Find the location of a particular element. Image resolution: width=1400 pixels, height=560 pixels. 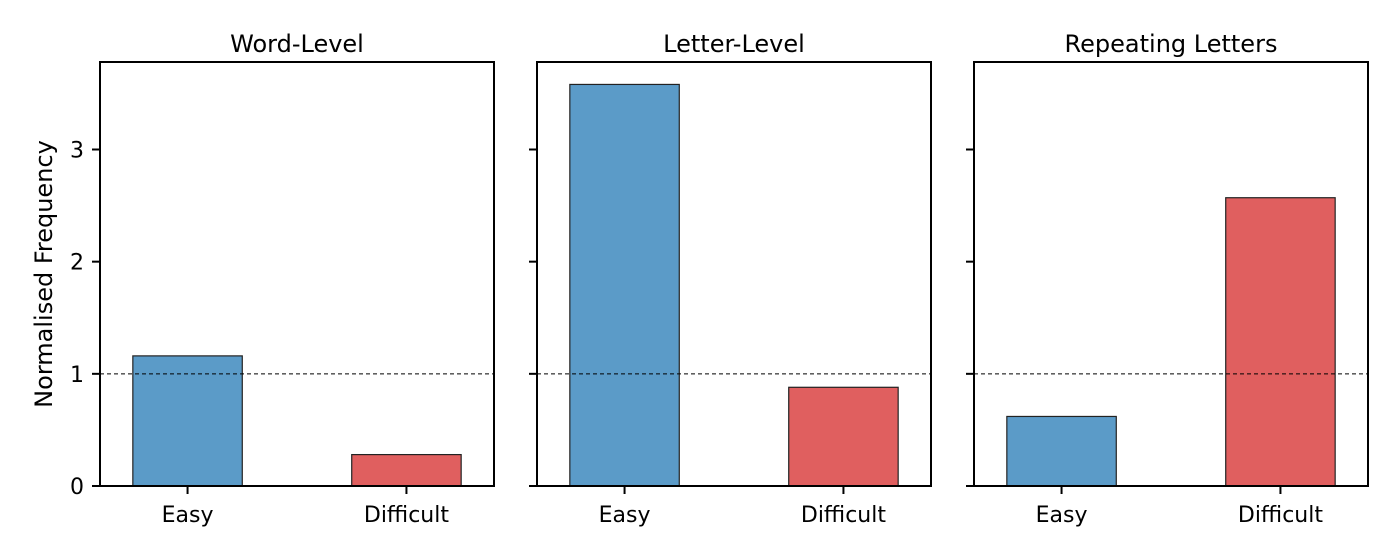

panel-title: Word-Level is located at coordinates (297, 44).